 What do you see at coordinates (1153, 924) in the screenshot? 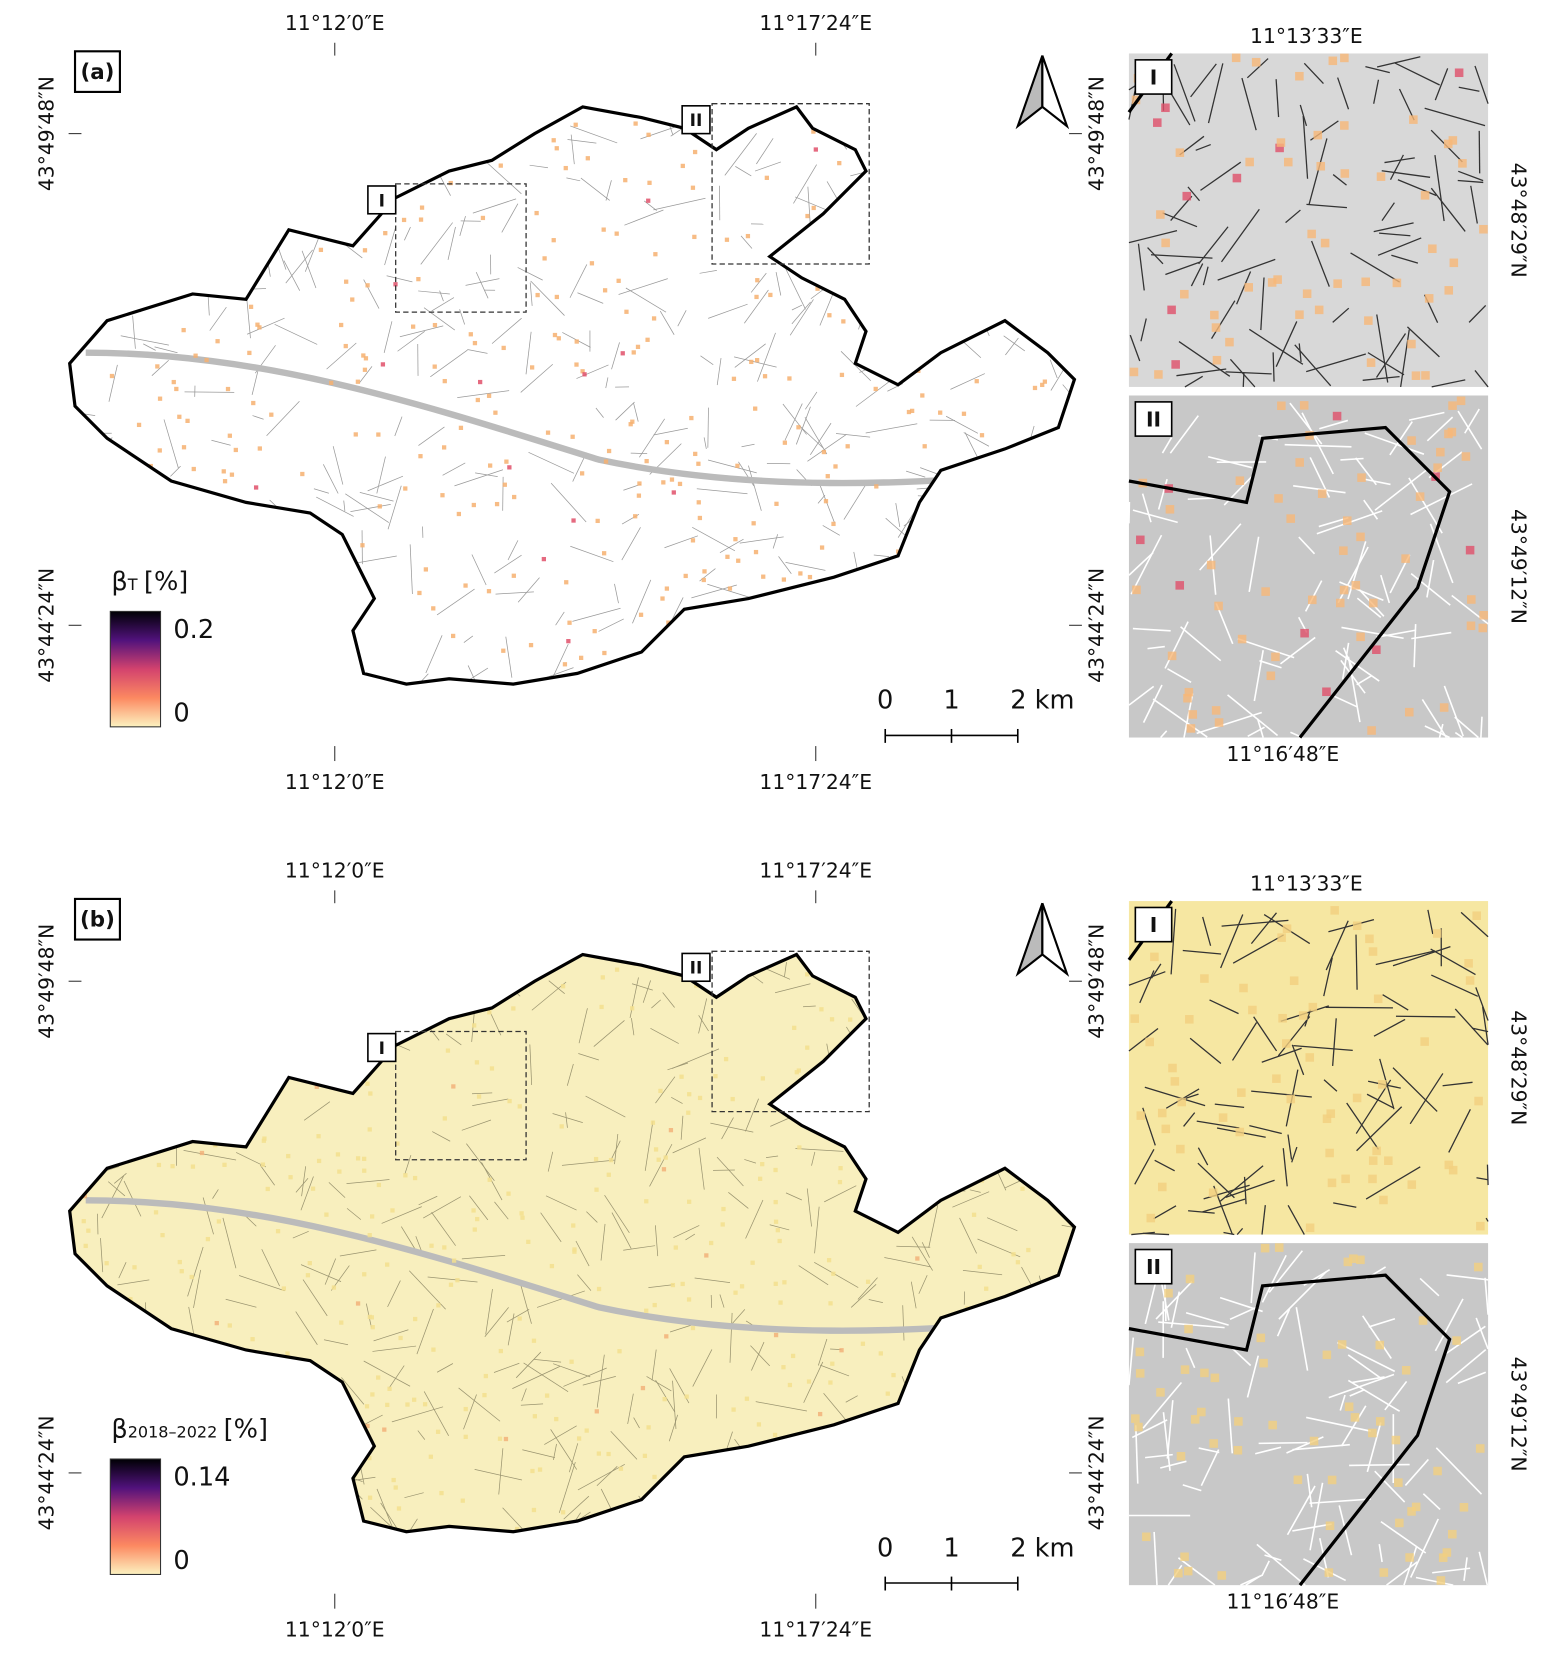
I see `inset-label-bg` at bounding box center [1153, 924].